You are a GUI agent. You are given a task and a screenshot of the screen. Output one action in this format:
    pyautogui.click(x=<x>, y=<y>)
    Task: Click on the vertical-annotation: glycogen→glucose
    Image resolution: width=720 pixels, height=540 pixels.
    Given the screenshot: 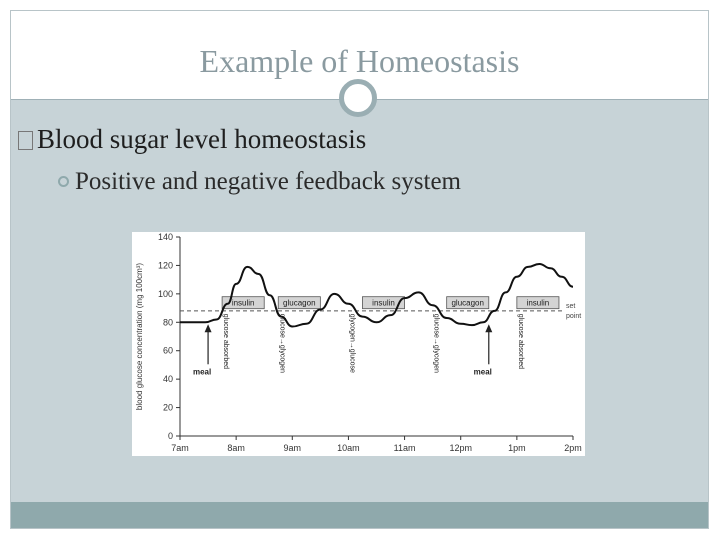 What is the action you would take?
    pyautogui.click(x=351, y=343)
    